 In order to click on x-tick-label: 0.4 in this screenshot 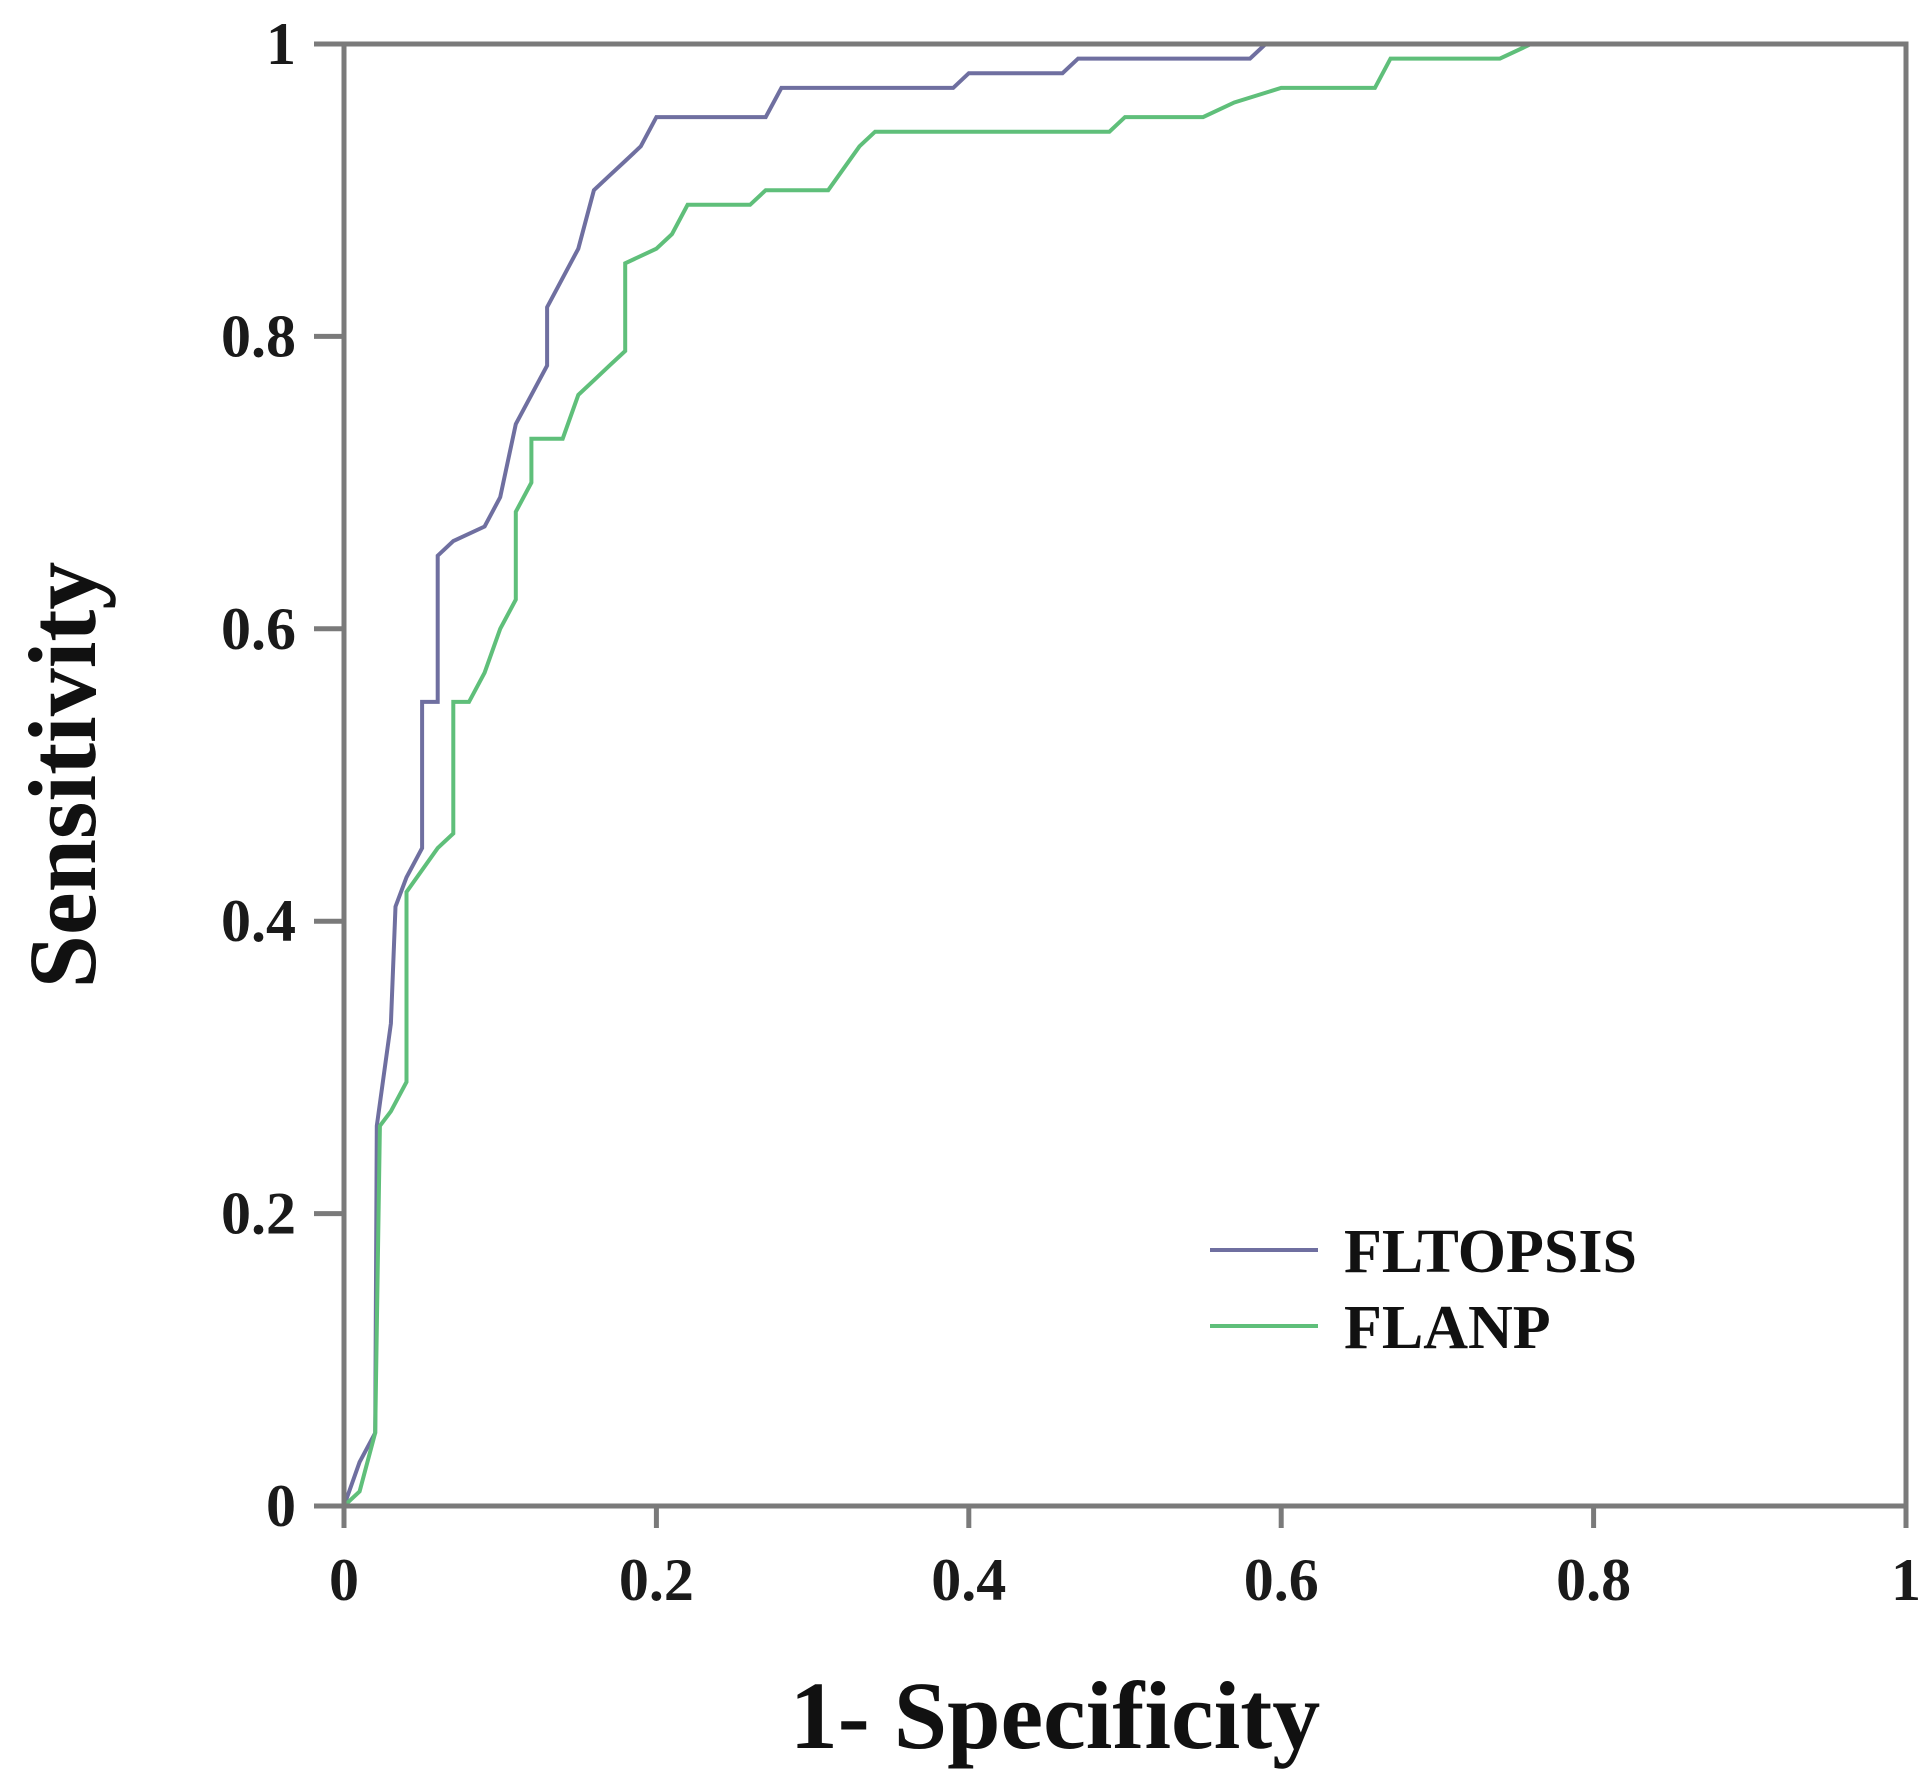, I will do `click(968, 1580)`.